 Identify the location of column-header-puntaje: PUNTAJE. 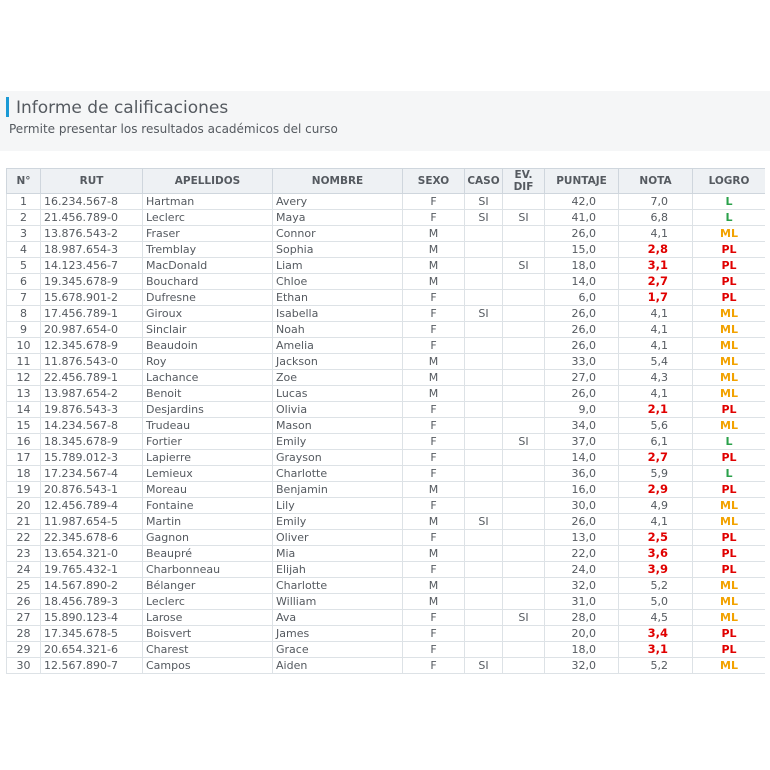
(581, 181).